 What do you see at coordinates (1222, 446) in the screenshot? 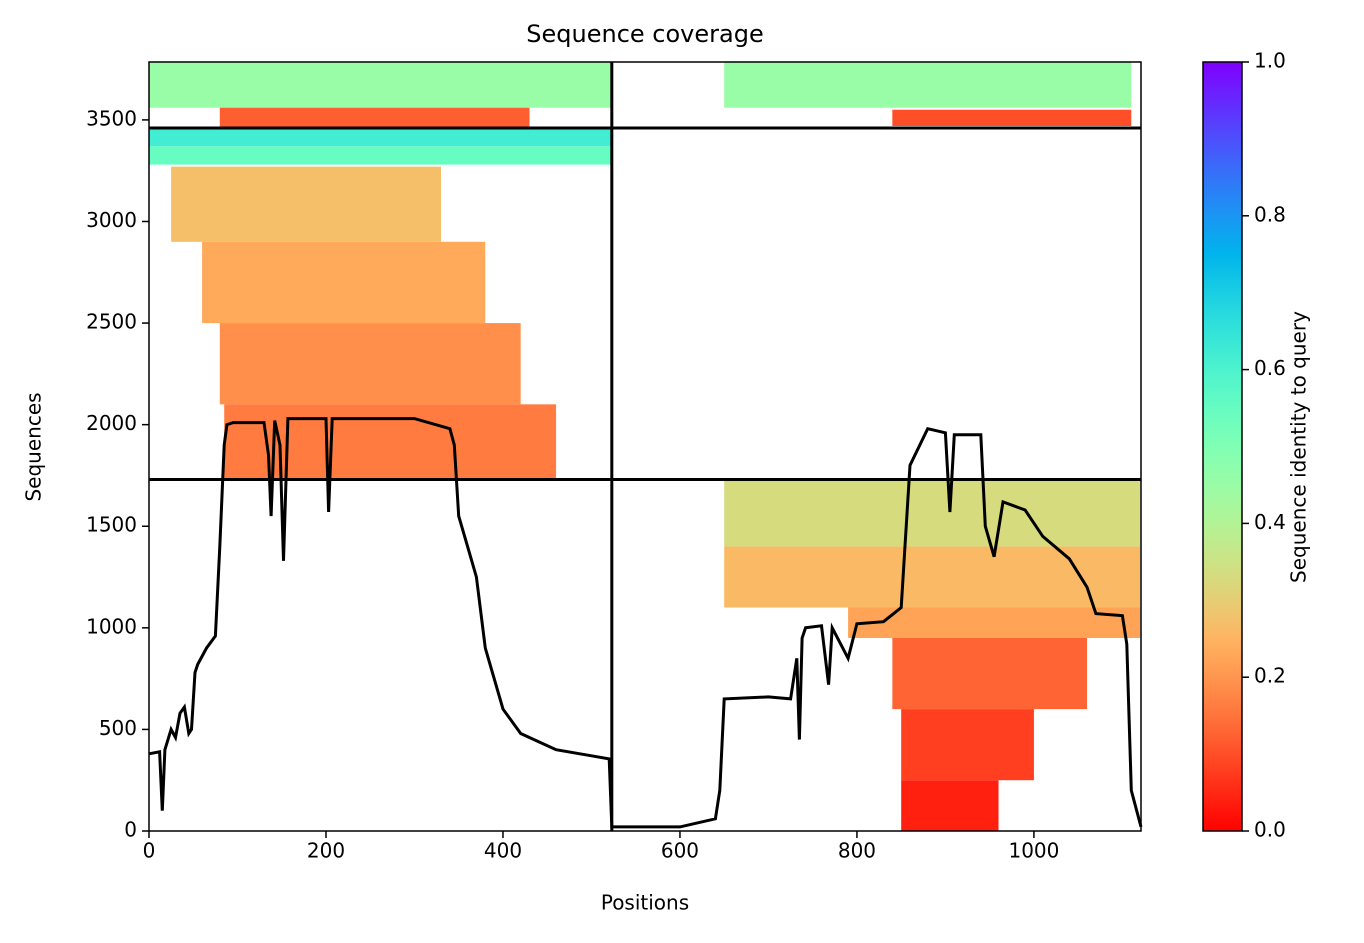
I see `colorbar` at bounding box center [1222, 446].